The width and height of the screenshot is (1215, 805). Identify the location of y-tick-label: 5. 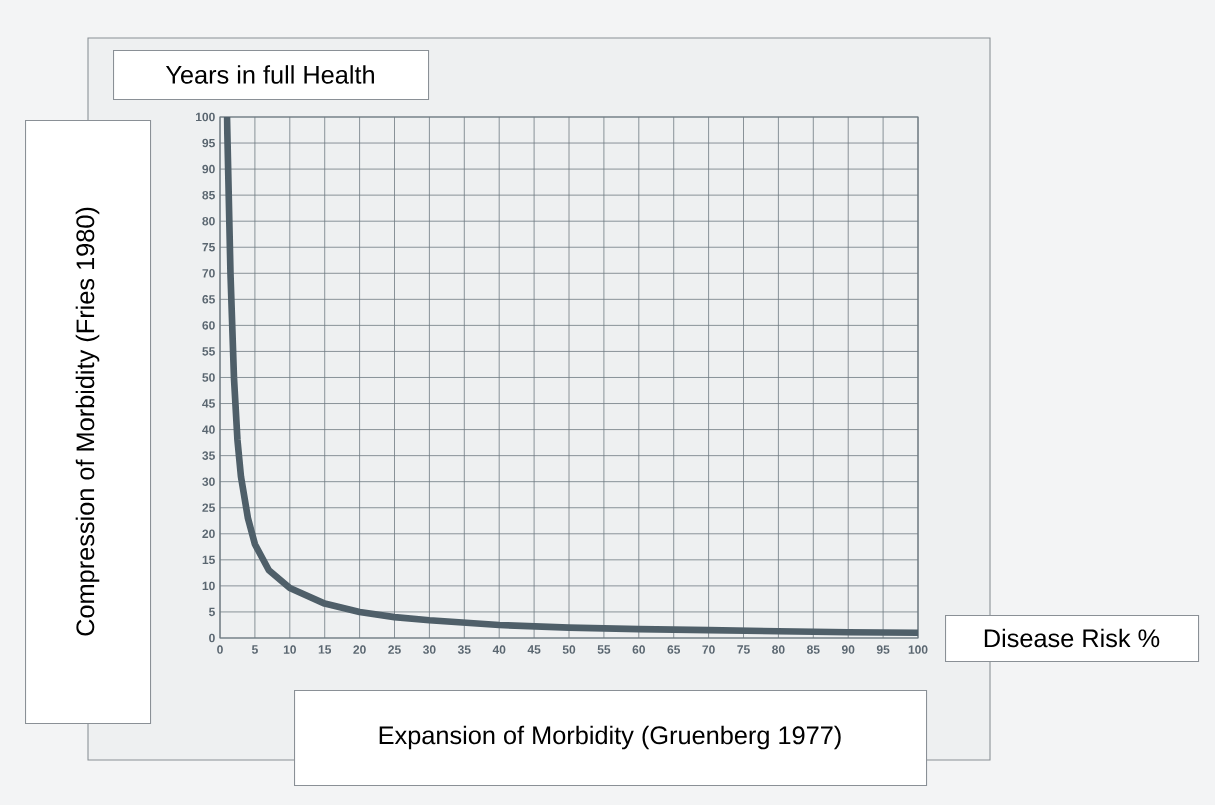
(212, 612).